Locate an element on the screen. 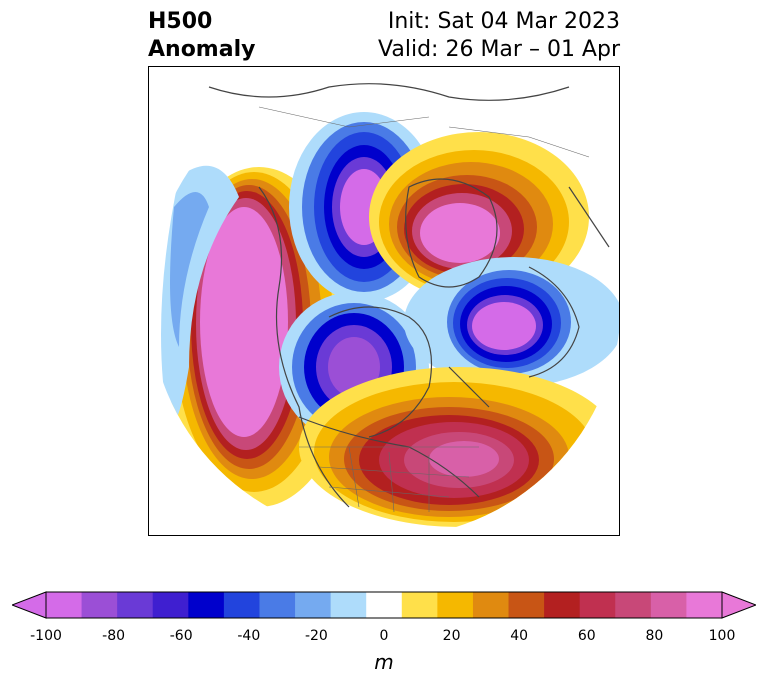  colorbar-tick-label: -80 is located at coordinates (114, 636).